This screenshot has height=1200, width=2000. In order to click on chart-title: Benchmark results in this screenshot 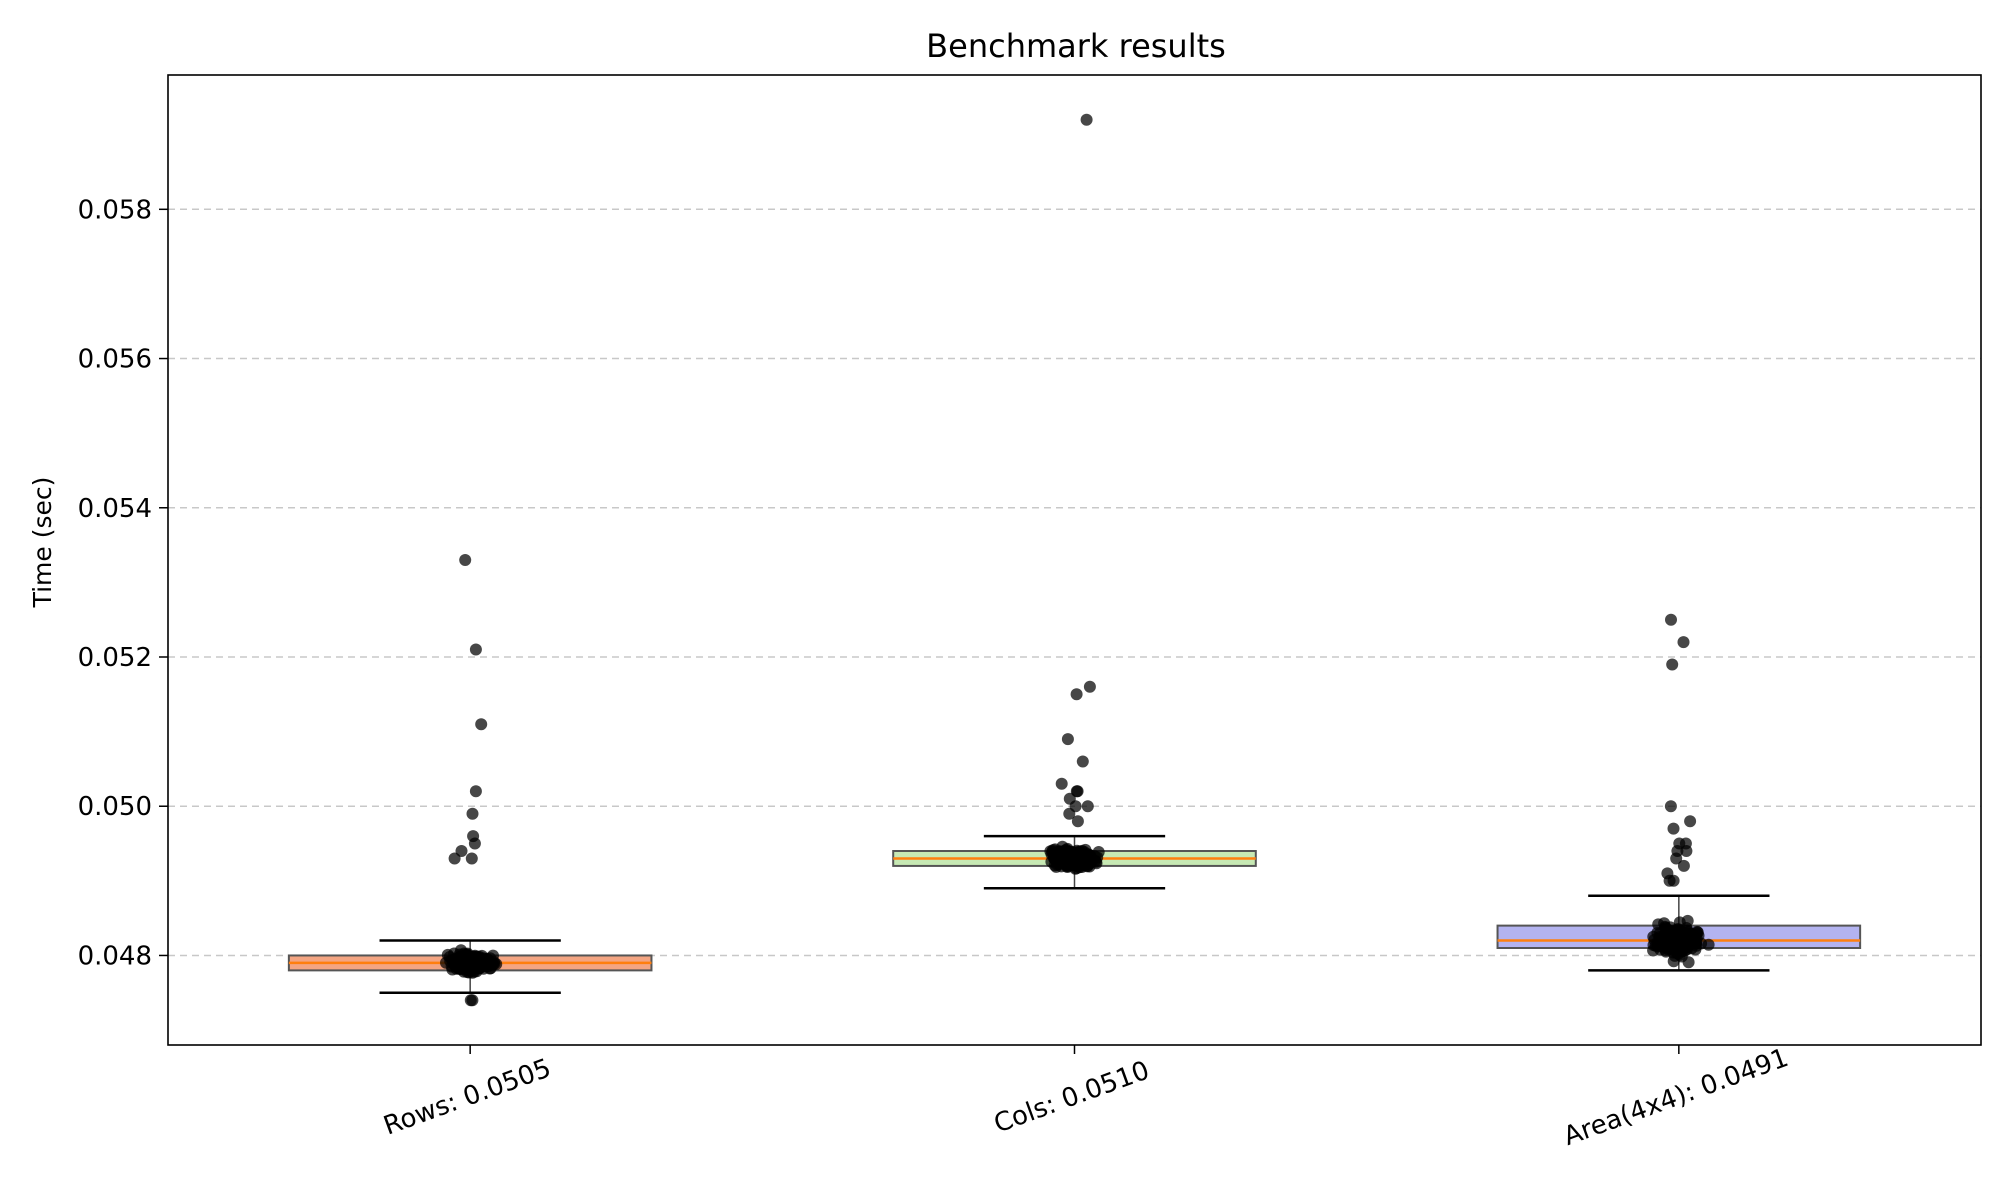, I will do `click(1076, 46)`.